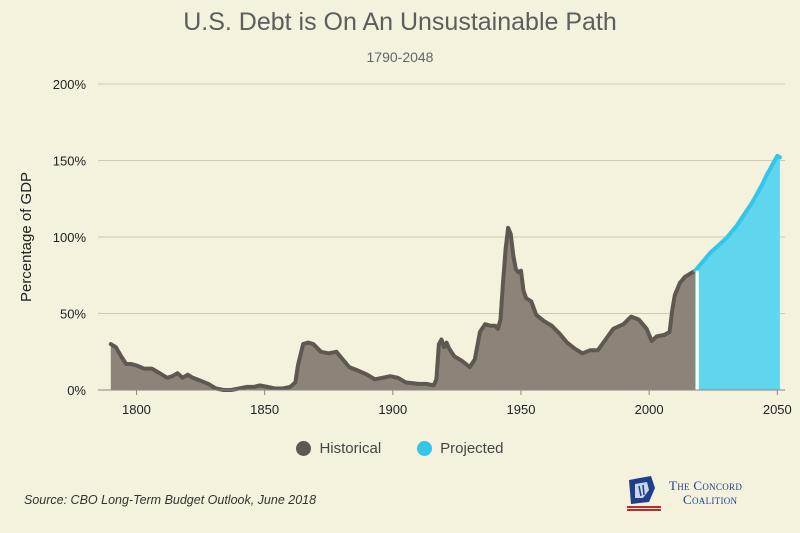 The height and width of the screenshot is (533, 800). What do you see at coordinates (70, 84) in the screenshot?
I see `y-tick-label: 200%` at bounding box center [70, 84].